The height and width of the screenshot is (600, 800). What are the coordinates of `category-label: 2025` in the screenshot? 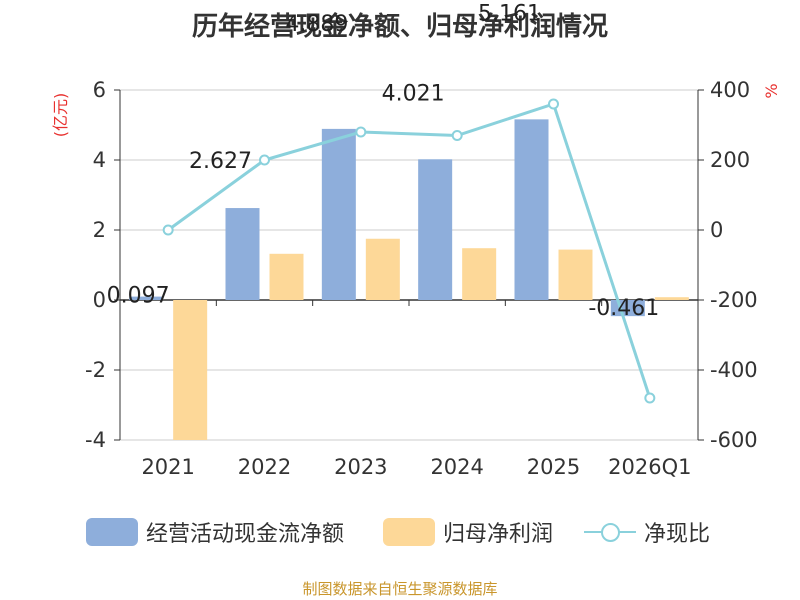 It's located at (553, 467).